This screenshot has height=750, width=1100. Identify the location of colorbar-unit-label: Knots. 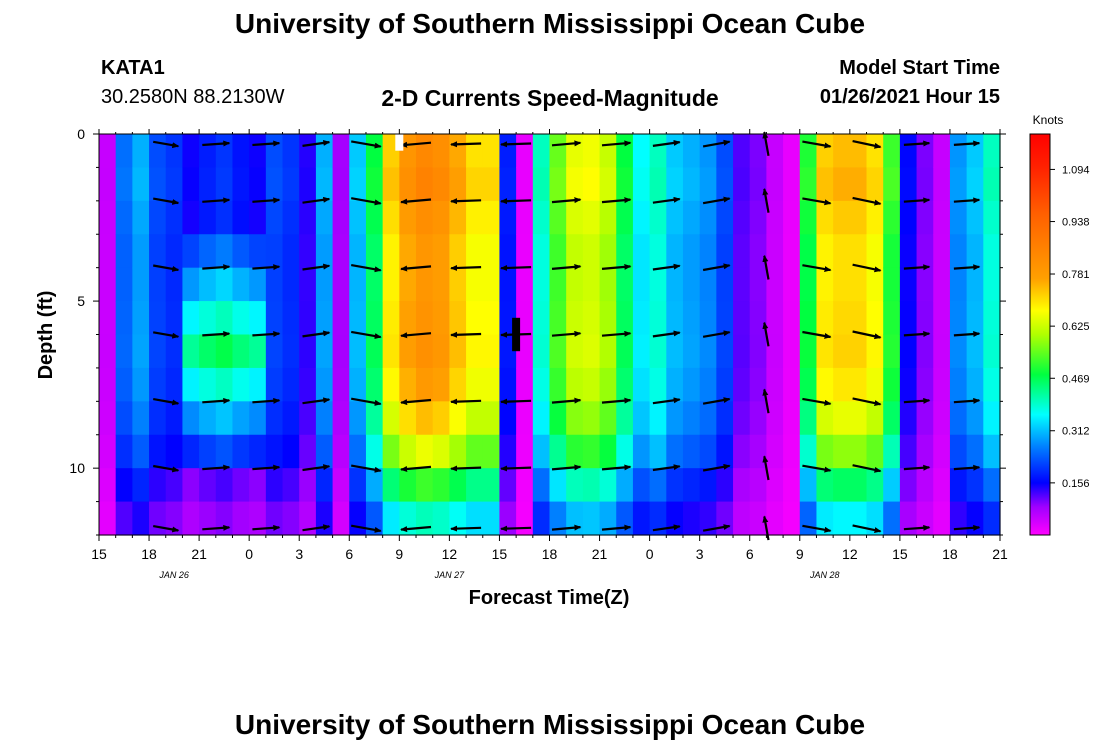
(1048, 120).